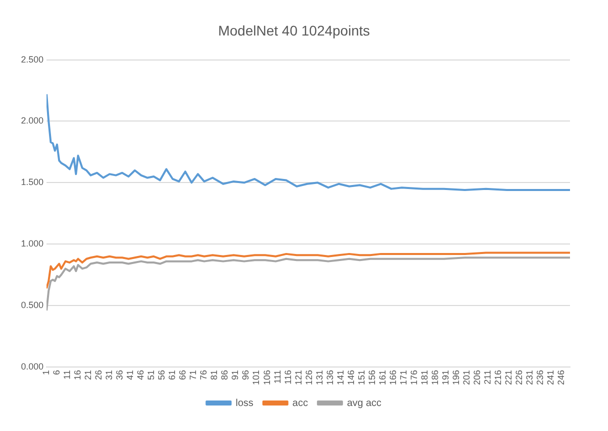 The width and height of the screenshot is (608, 431). Describe the element at coordinates (371, 378) in the screenshot. I see `x-tick-label: 156` at that location.